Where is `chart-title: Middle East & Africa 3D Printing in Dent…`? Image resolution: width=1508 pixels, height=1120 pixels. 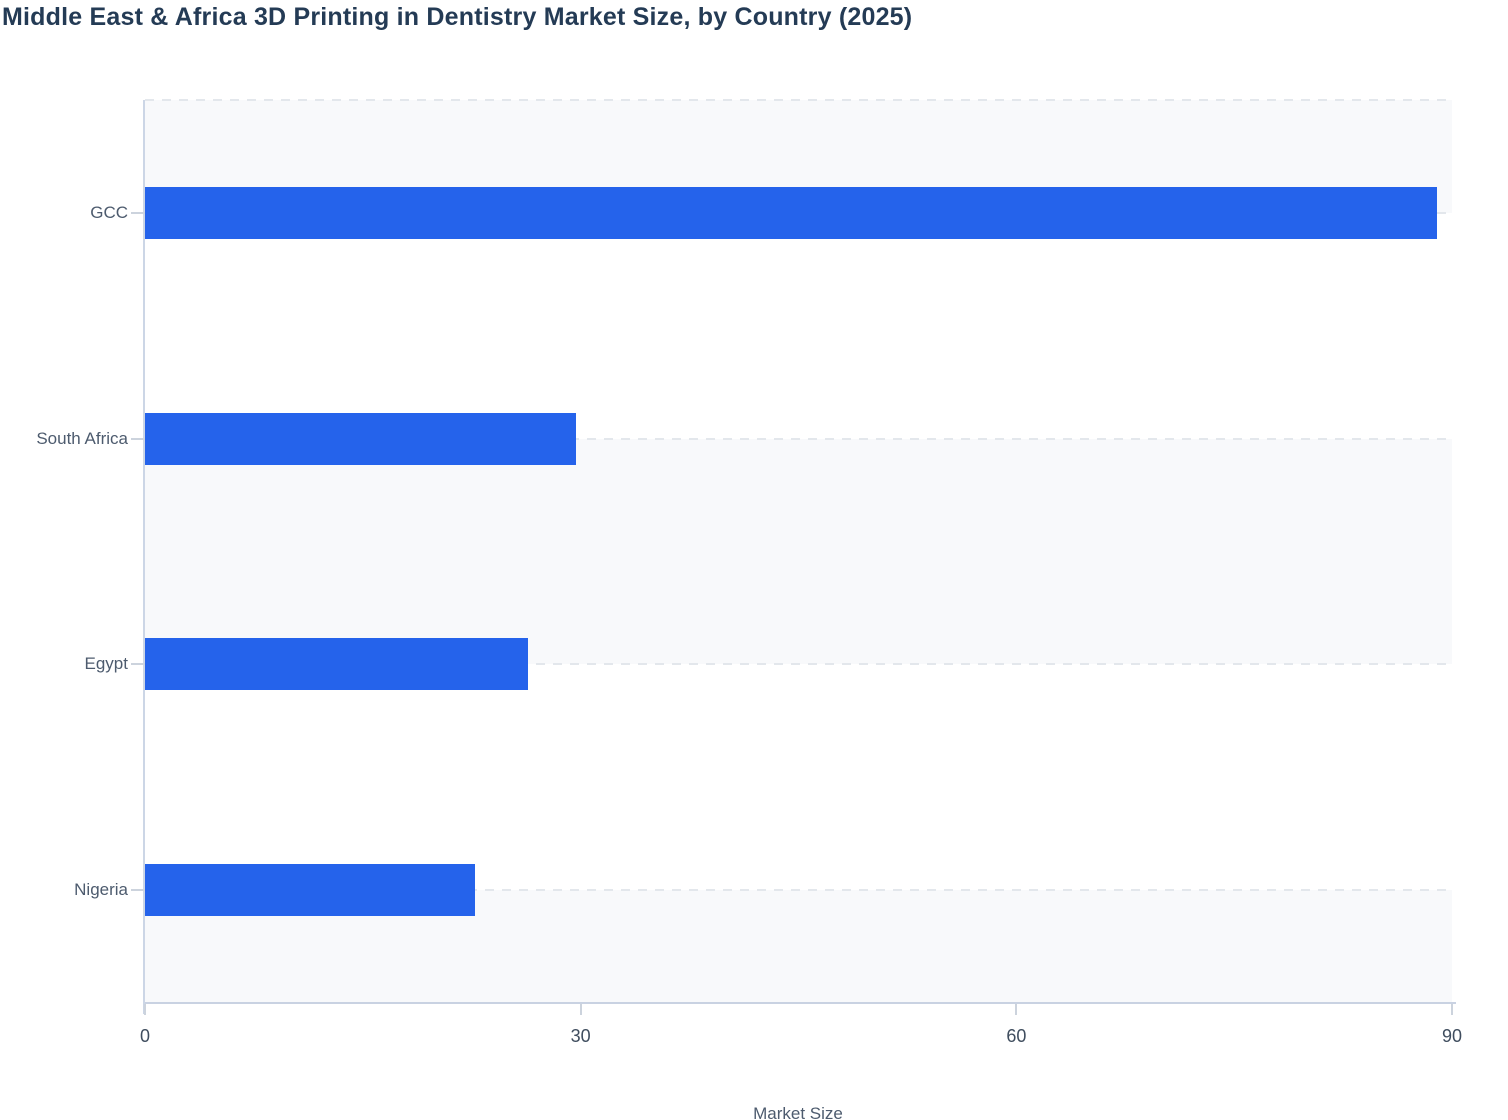
chart-title: Middle East & Africa 3D Printing in Dent… is located at coordinates (457, 17).